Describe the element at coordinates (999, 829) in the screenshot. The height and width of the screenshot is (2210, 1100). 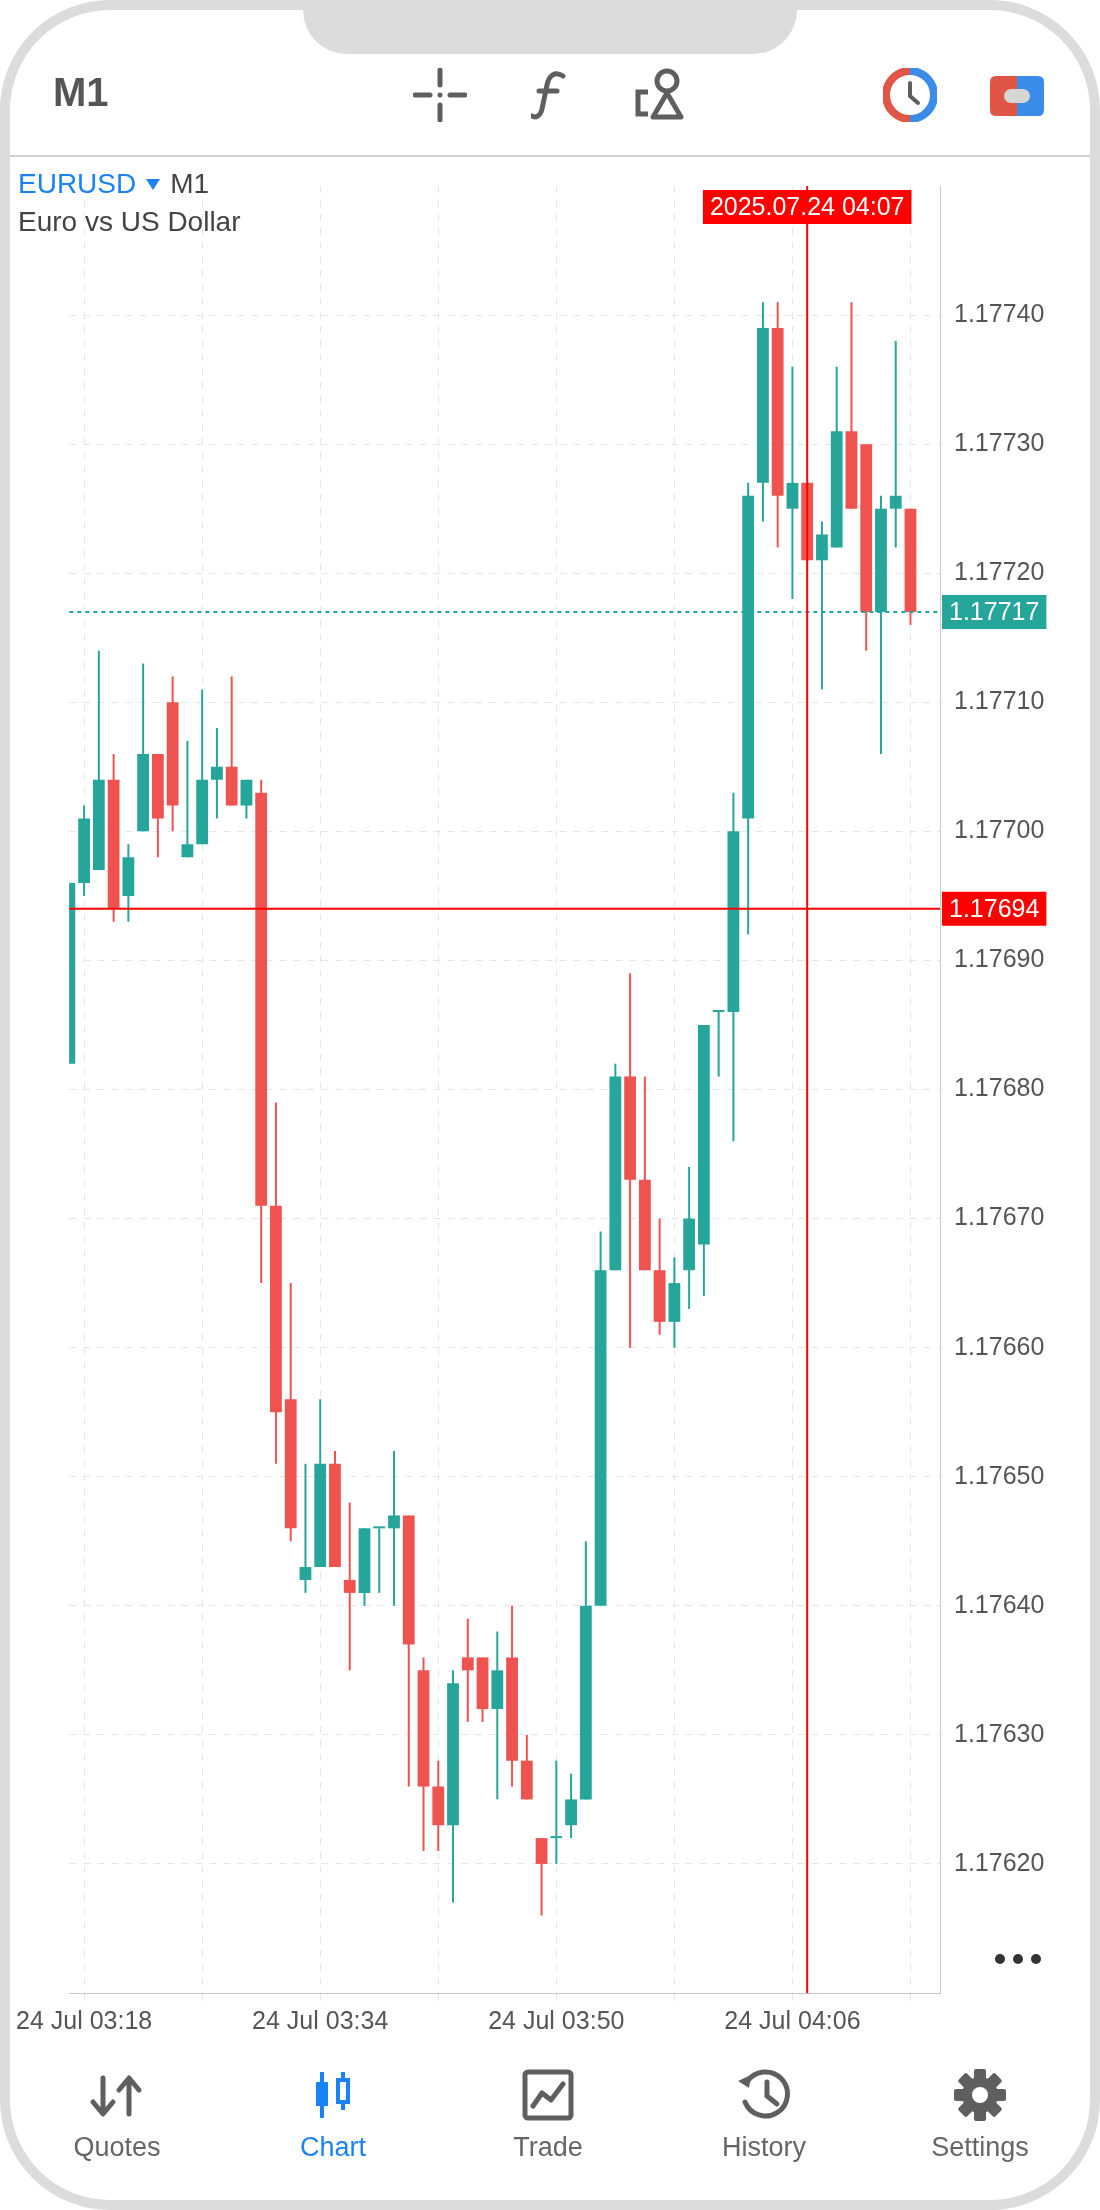
I see `y-tick-label: 1.17700` at that location.